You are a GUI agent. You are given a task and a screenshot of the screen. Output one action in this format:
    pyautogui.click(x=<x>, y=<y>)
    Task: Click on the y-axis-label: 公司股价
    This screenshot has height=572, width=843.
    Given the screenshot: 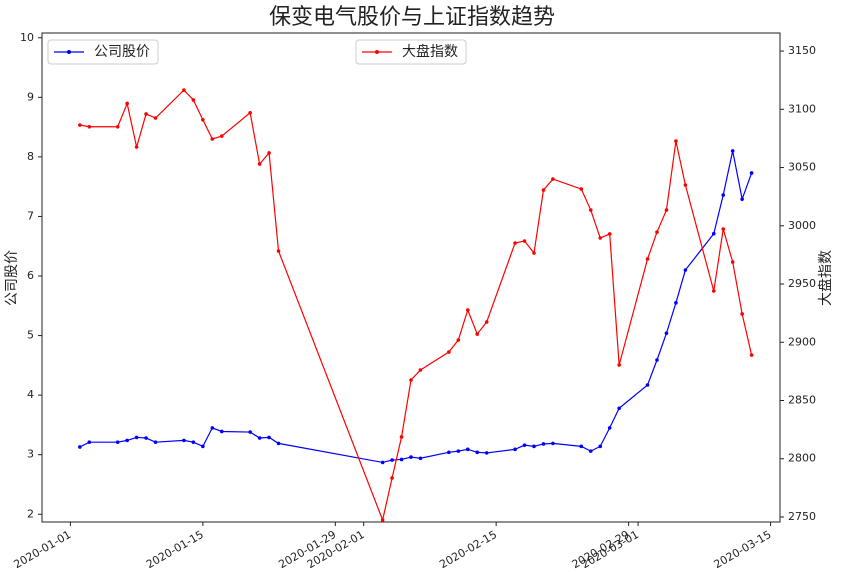 What is the action you would take?
    pyautogui.click(x=12, y=278)
    